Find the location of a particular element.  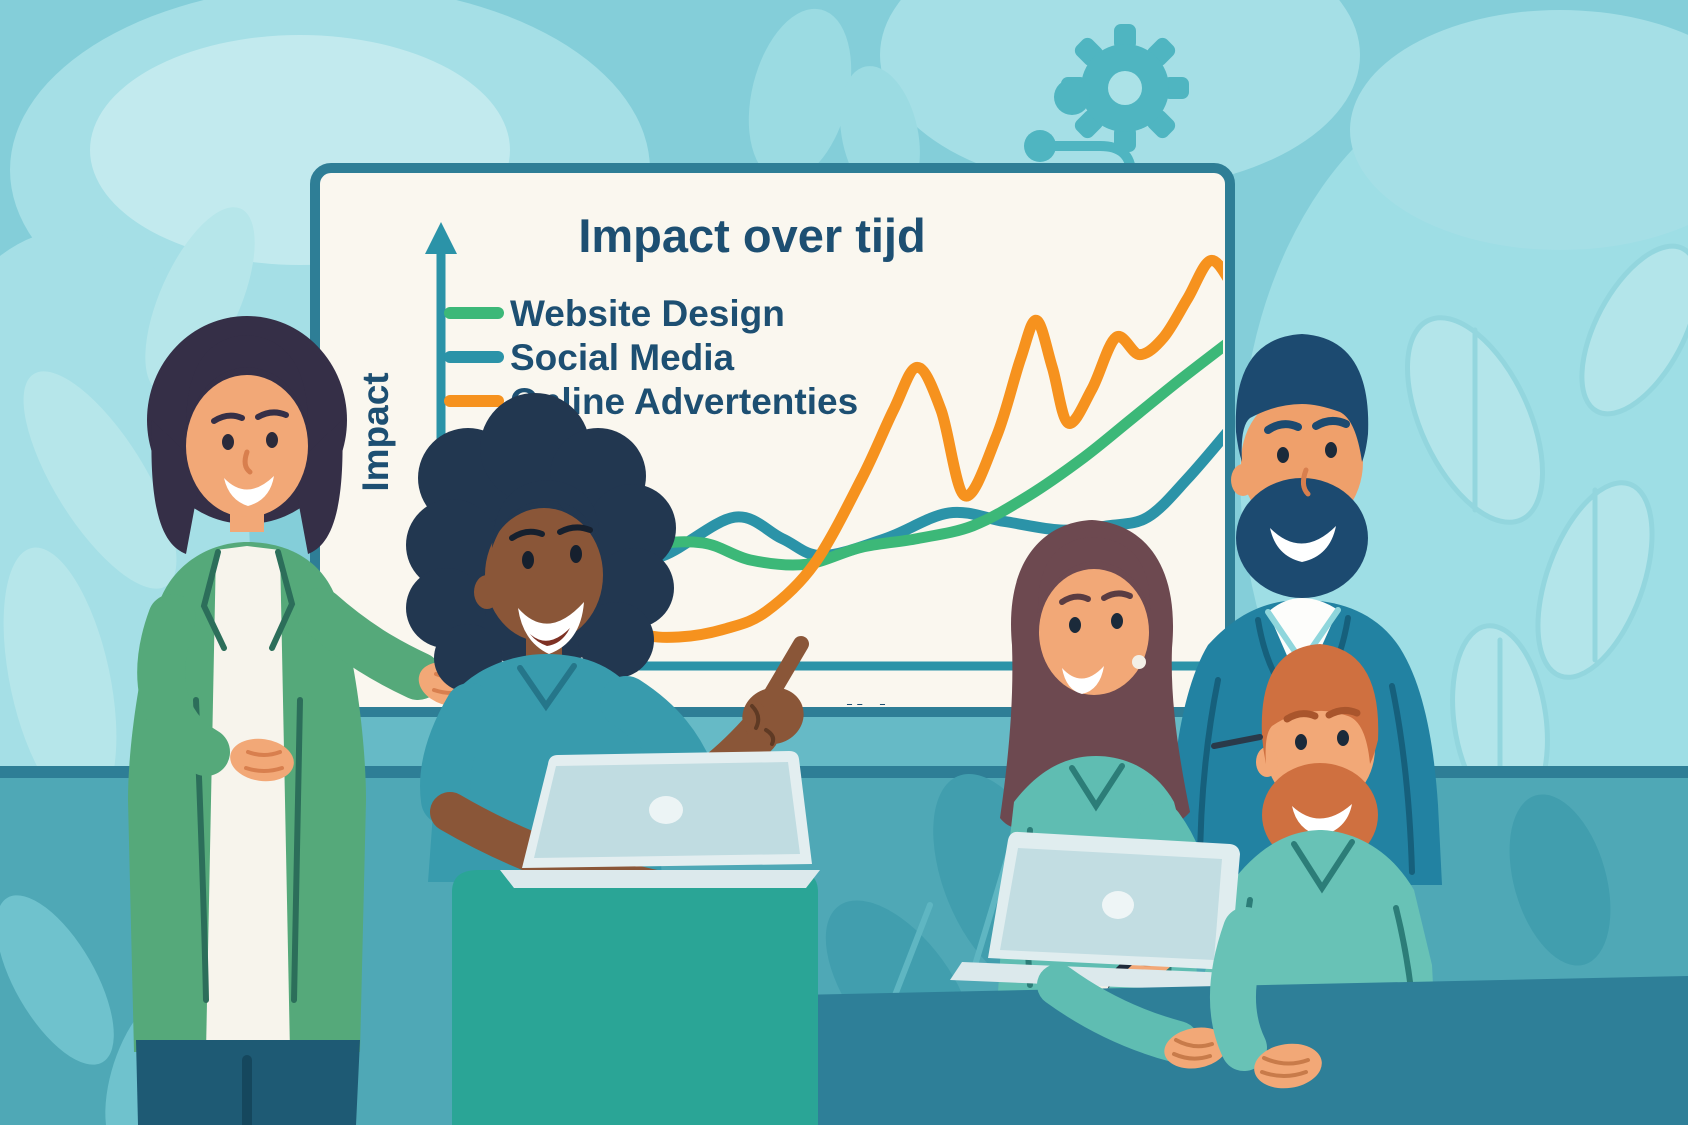

pointing-woman-collar is located at coordinates (547, 687).